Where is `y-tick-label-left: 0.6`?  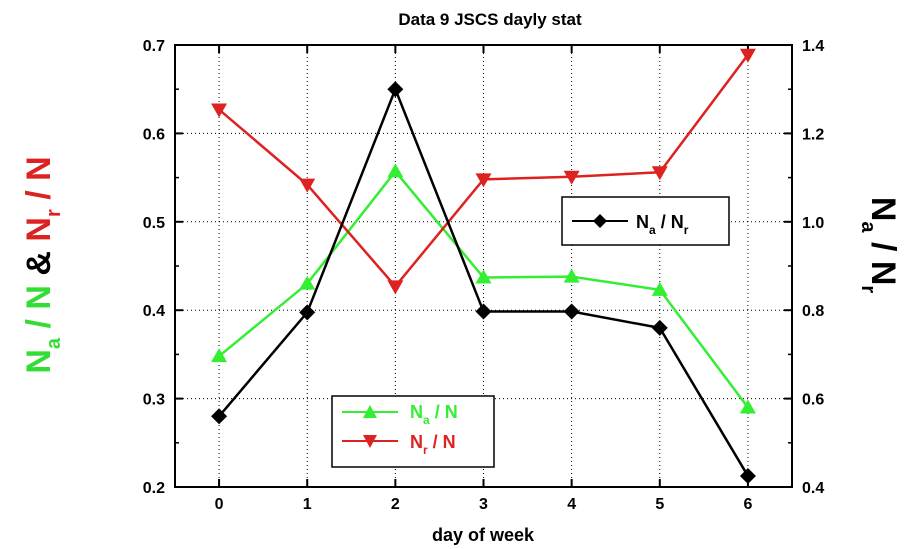
y-tick-label-left: 0.6 is located at coordinates (154, 134).